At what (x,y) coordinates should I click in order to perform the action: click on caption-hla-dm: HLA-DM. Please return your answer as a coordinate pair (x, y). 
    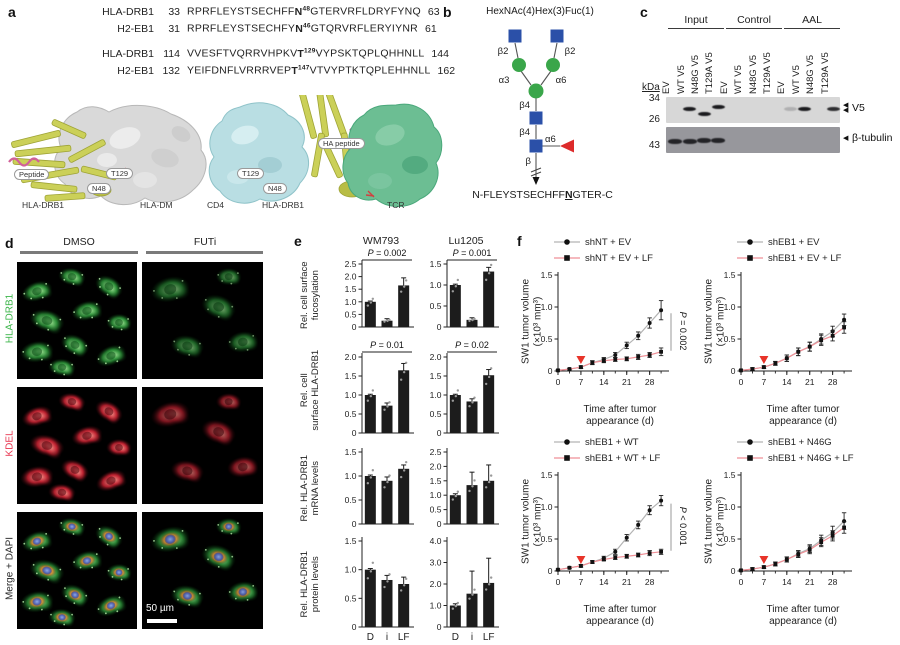
    Looking at the image, I should click on (156, 205).